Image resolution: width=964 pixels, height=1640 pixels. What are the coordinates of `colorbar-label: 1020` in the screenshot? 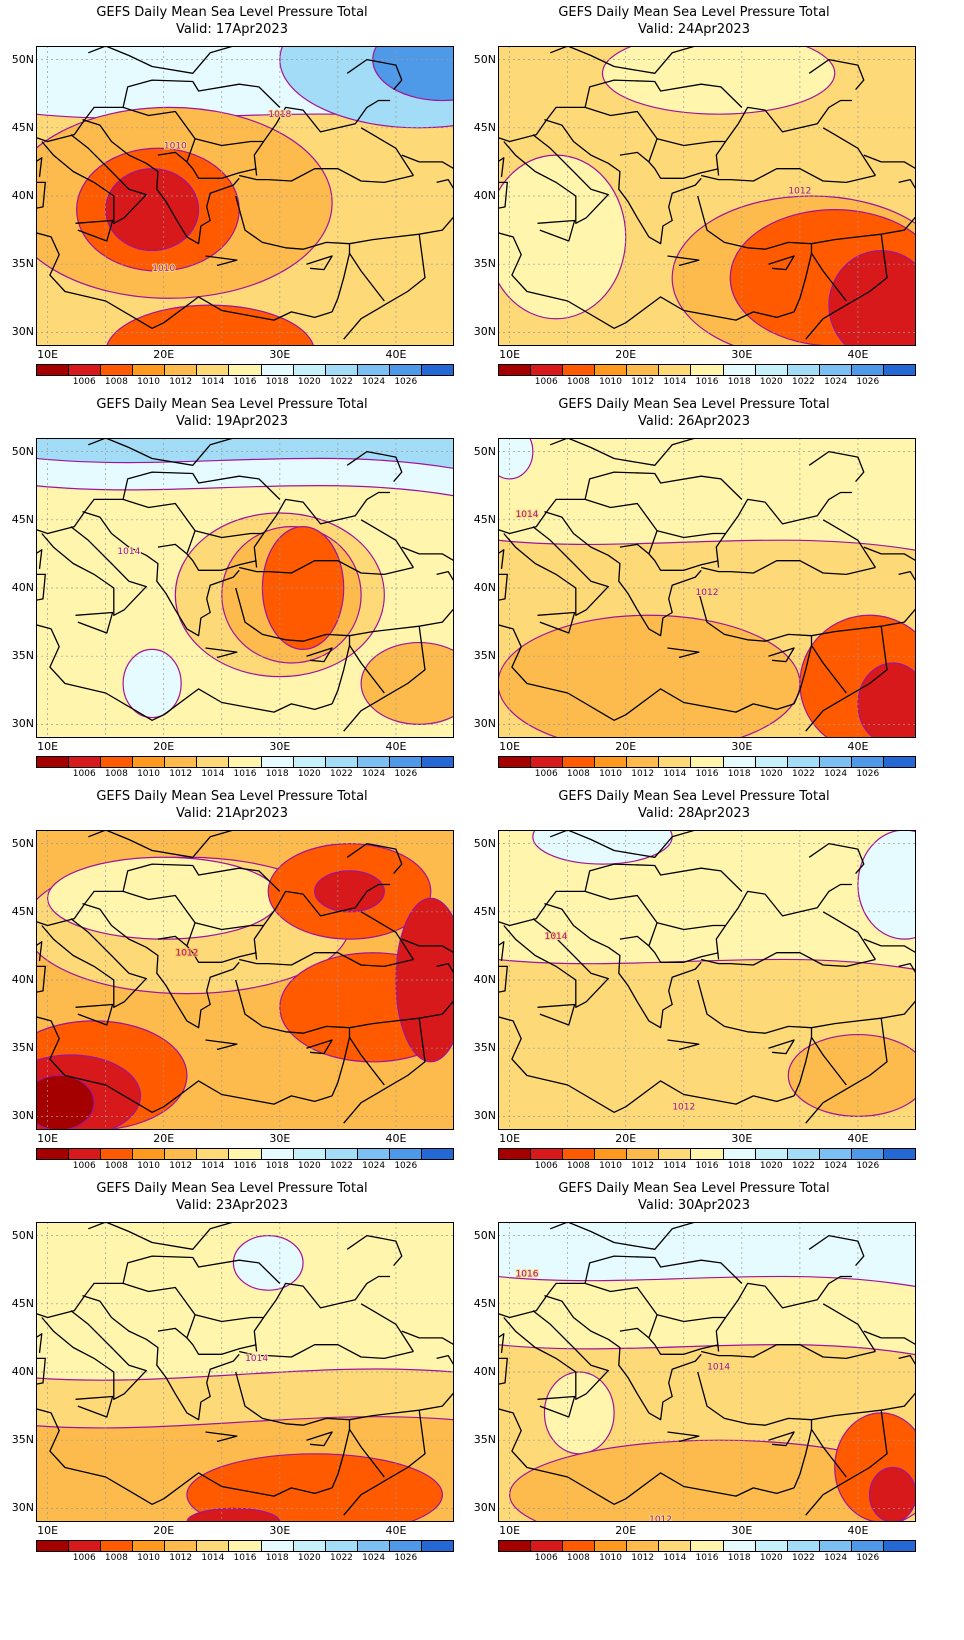 It's located at (771, 774).